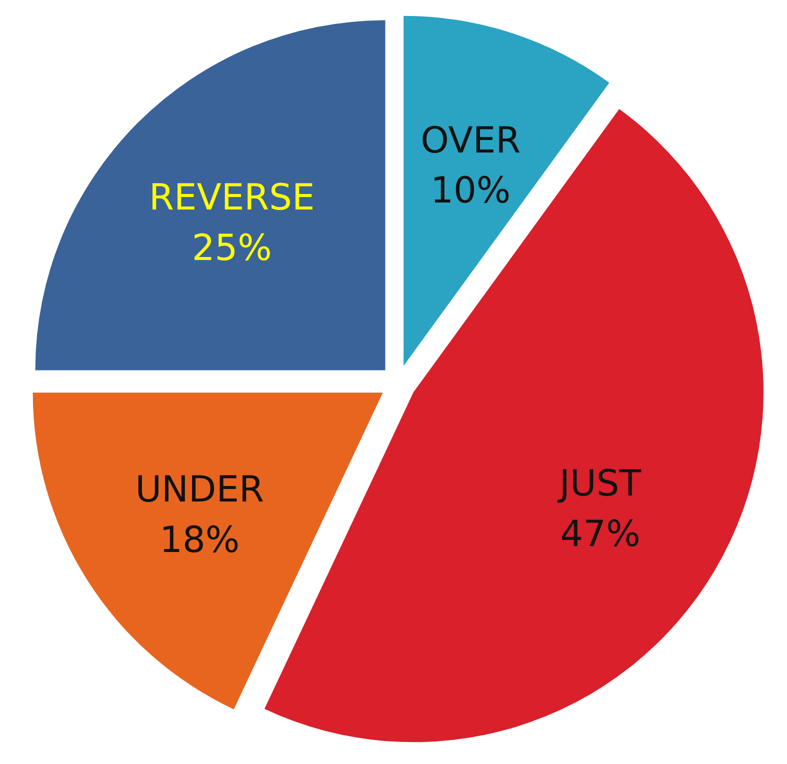  What do you see at coordinates (470, 141) in the screenshot?
I see `slice-label: OVER` at bounding box center [470, 141].